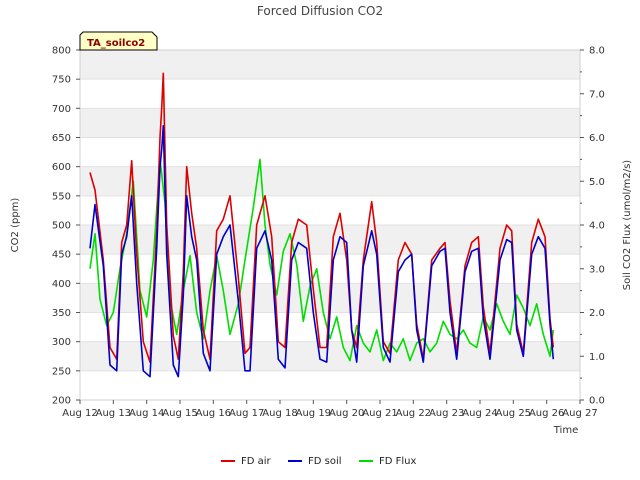  I want to click on y-axis-label: CO2 (ppm), so click(15, 225).